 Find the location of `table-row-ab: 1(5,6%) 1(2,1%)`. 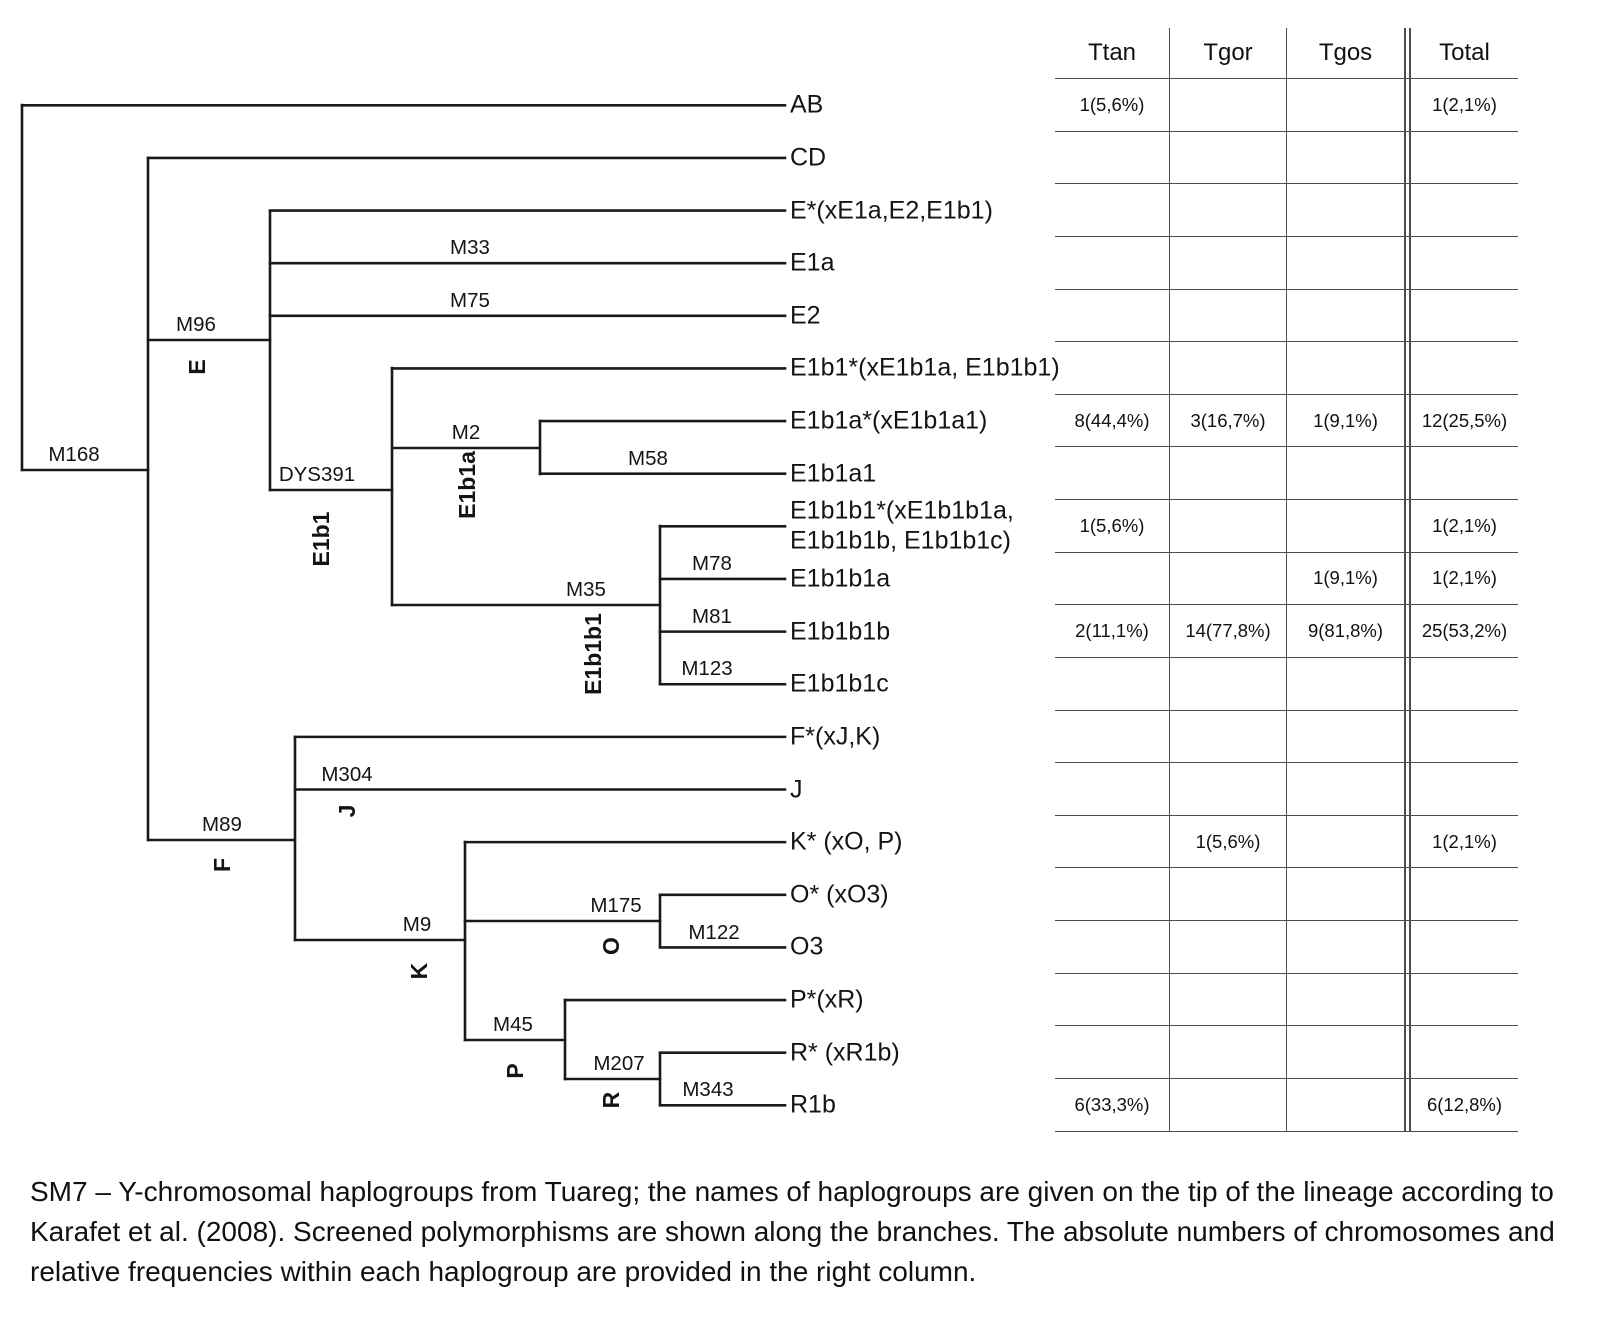

table-row-ab: 1(5,6%) 1(2,1%) is located at coordinates (1286, 105).